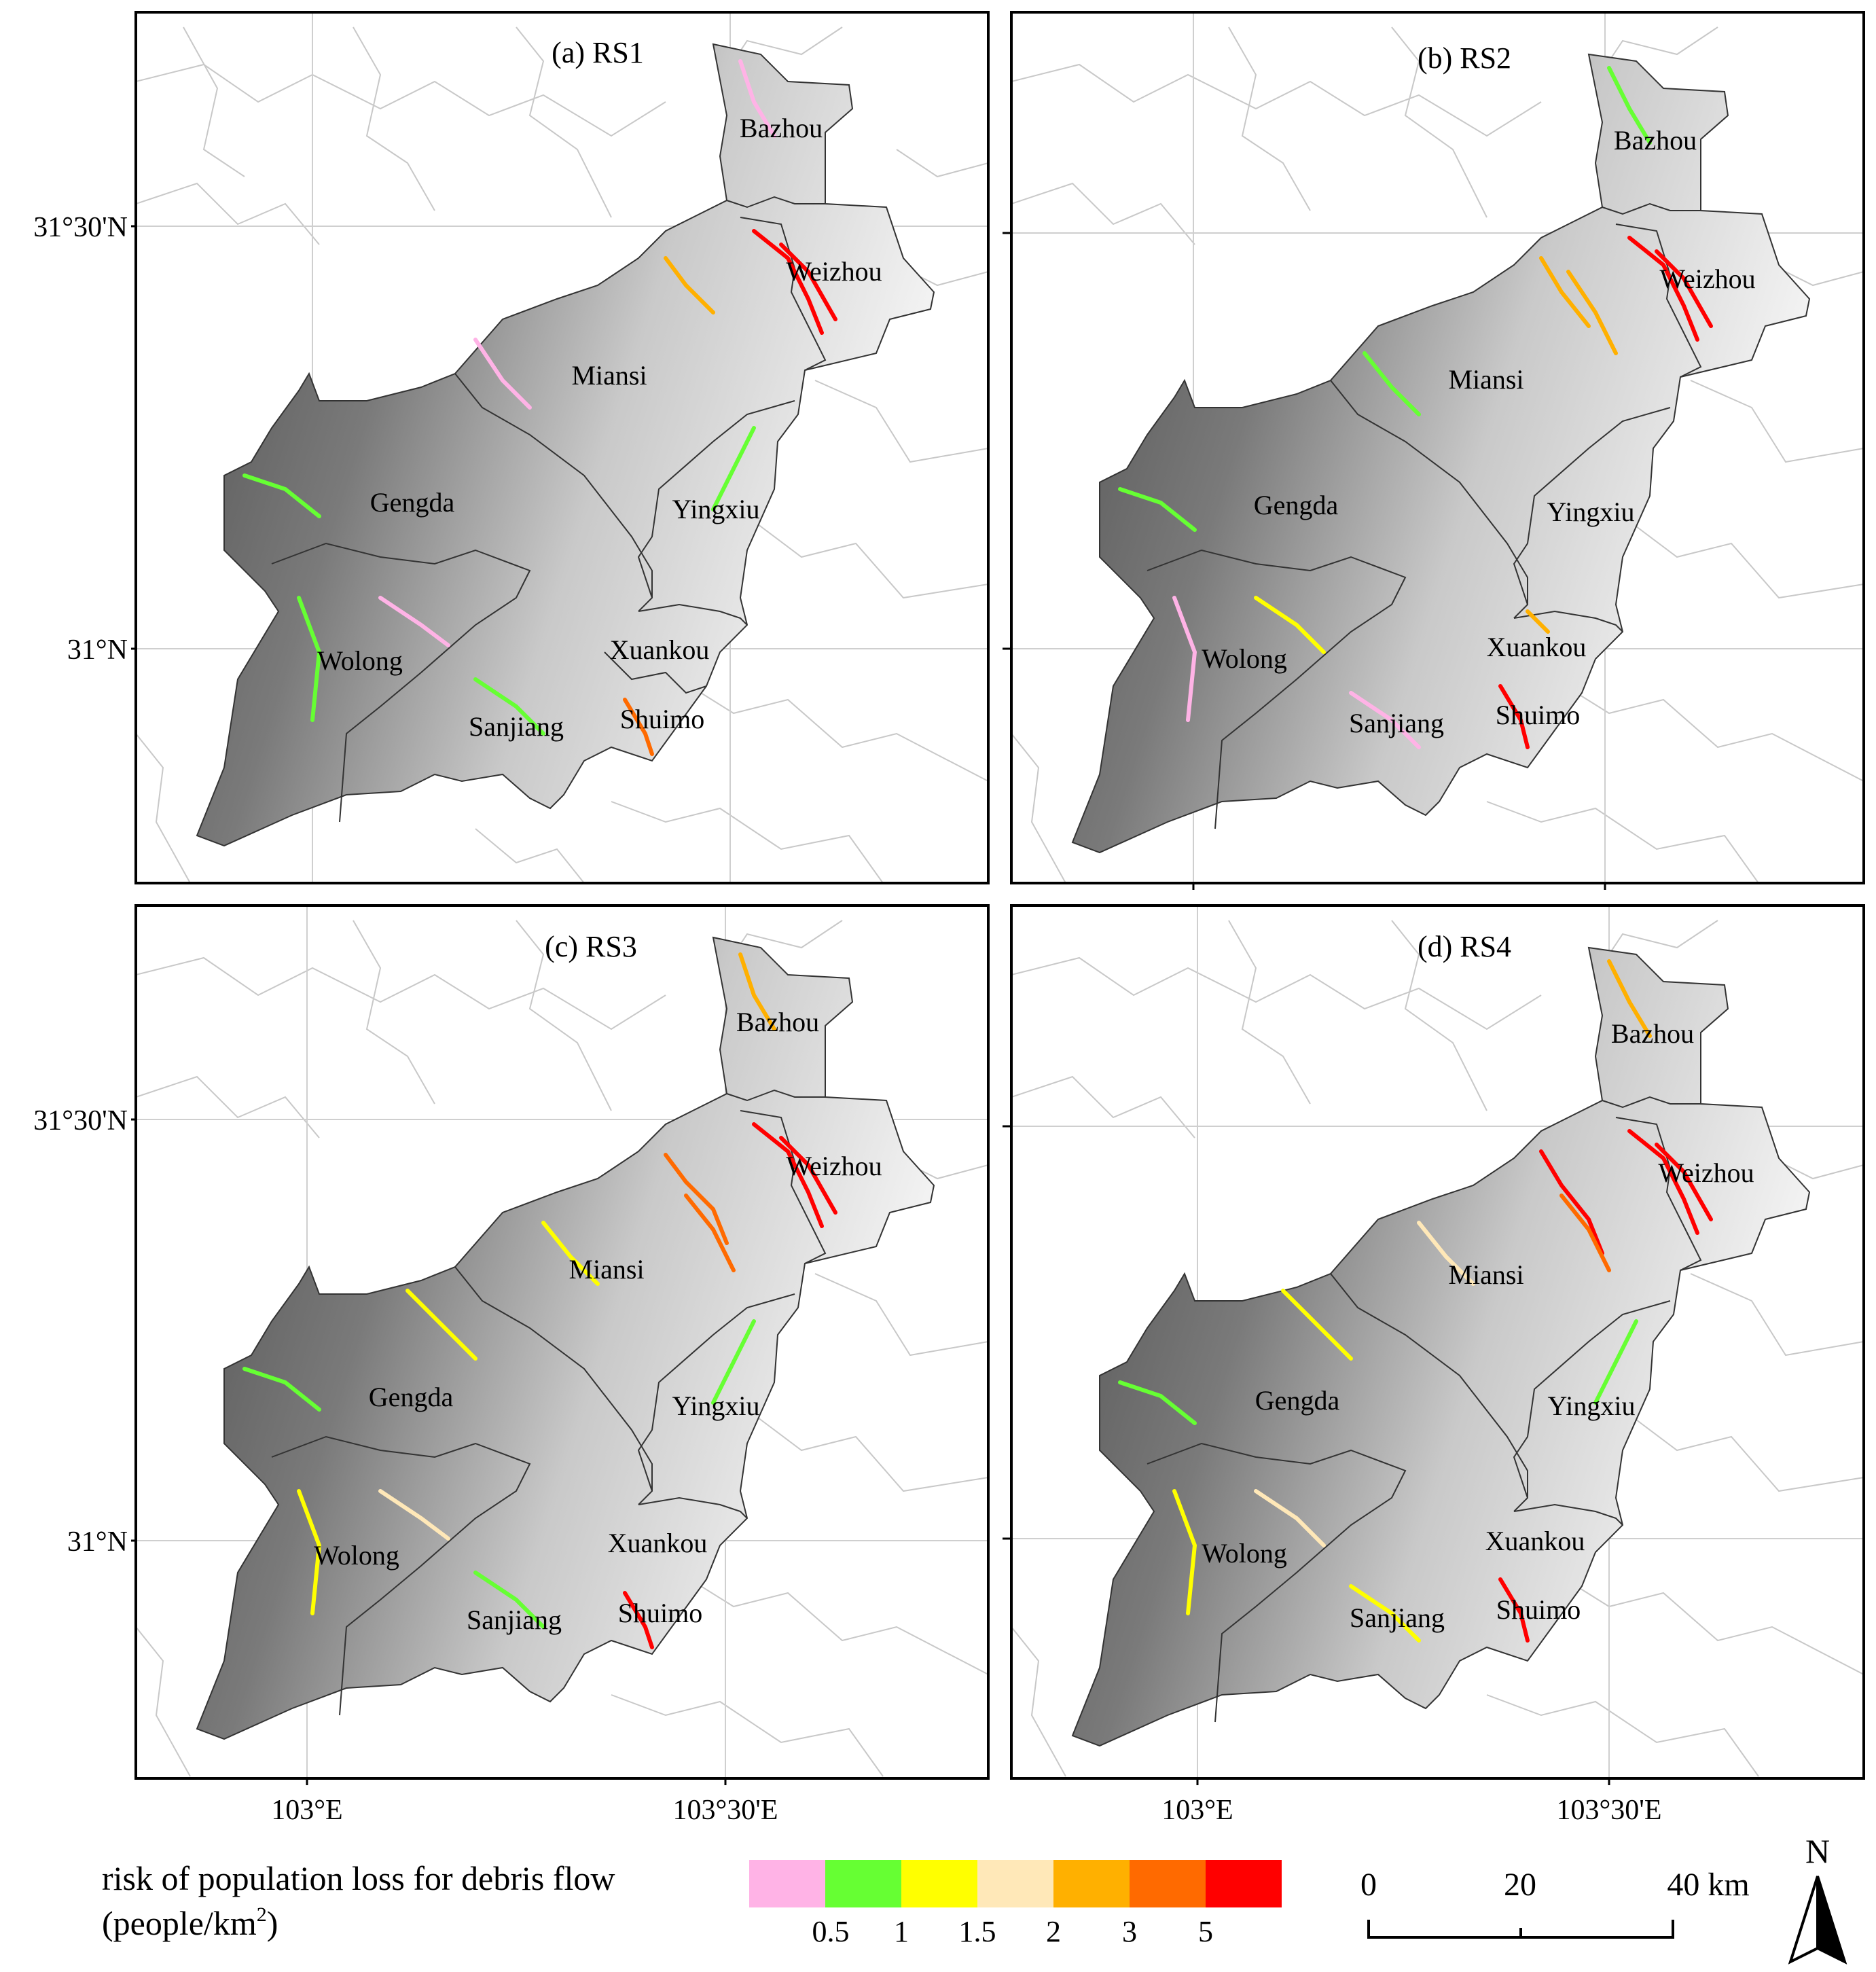  What do you see at coordinates (359, 1878) in the screenshot?
I see `legend-title: risk of population loss for debris flow` at bounding box center [359, 1878].